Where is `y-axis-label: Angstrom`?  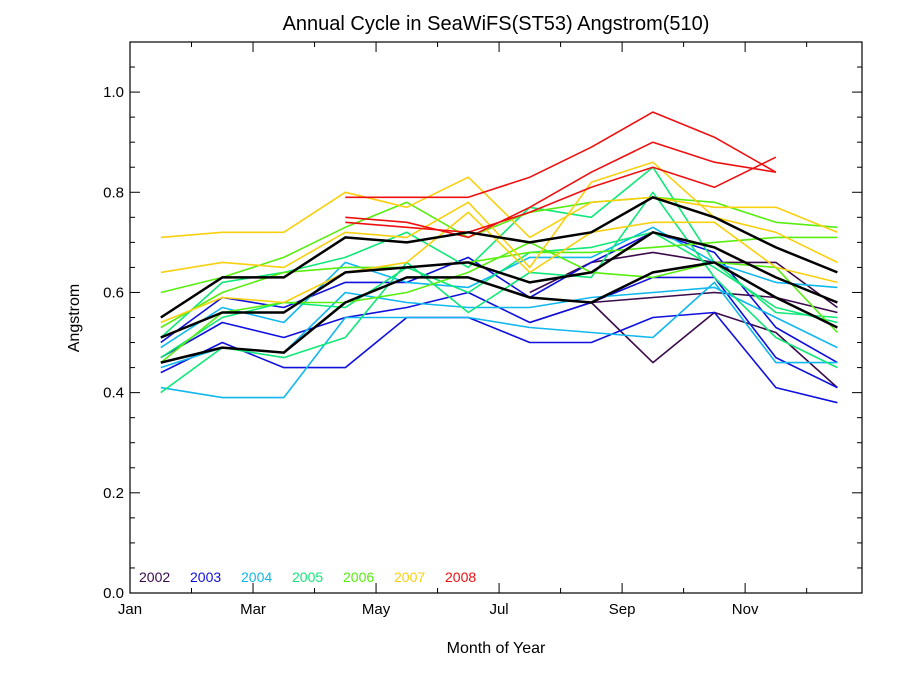 y-axis-label: Angstrom is located at coordinates (74, 318).